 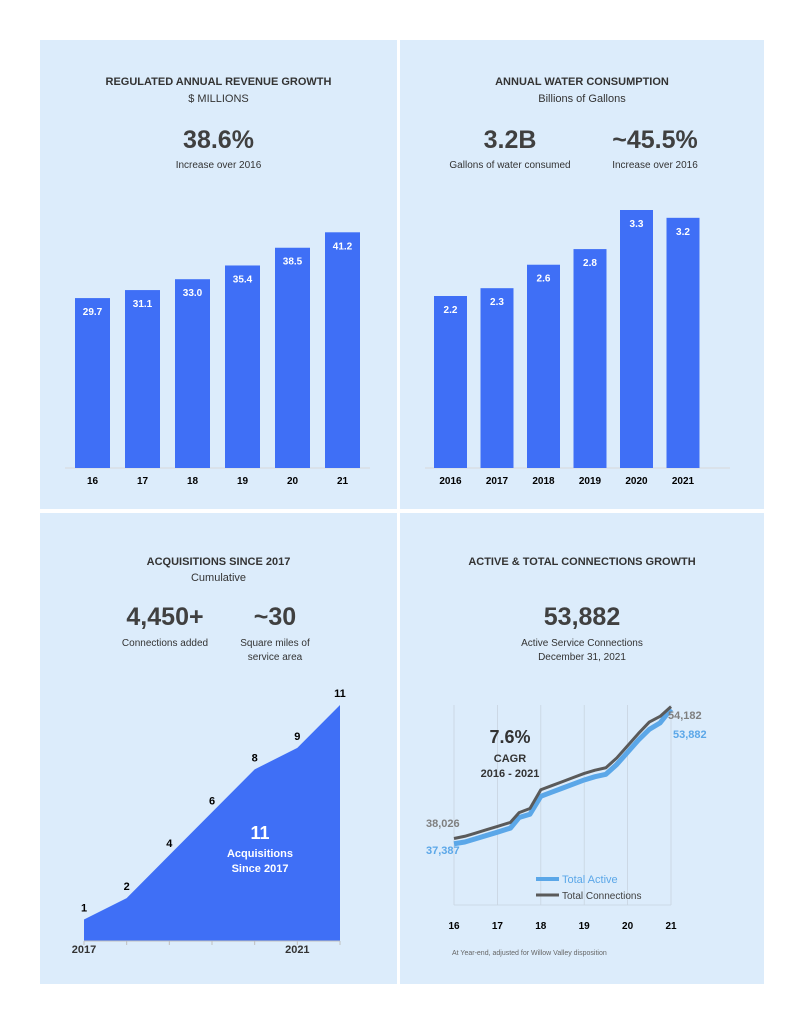 I want to click on water-stat1-value: 3.2B, so click(x=510, y=140).